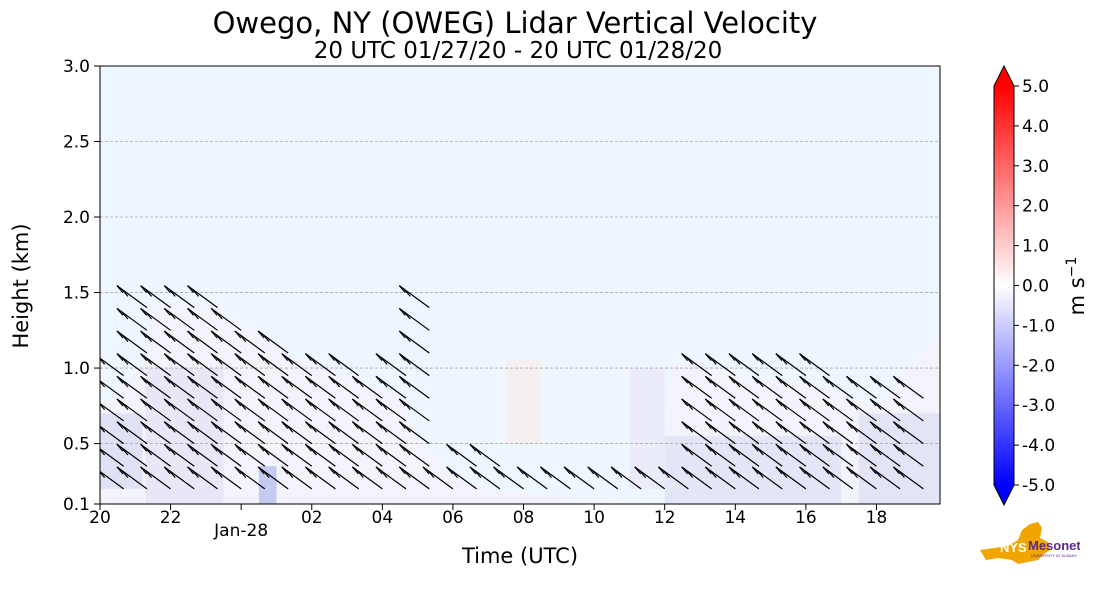 This screenshot has width=1101, height=600. Describe the element at coordinates (515, 23) in the screenshot. I see `chart-title: Owego, NY (OWEG) Lidar Vertical Velocity` at that location.